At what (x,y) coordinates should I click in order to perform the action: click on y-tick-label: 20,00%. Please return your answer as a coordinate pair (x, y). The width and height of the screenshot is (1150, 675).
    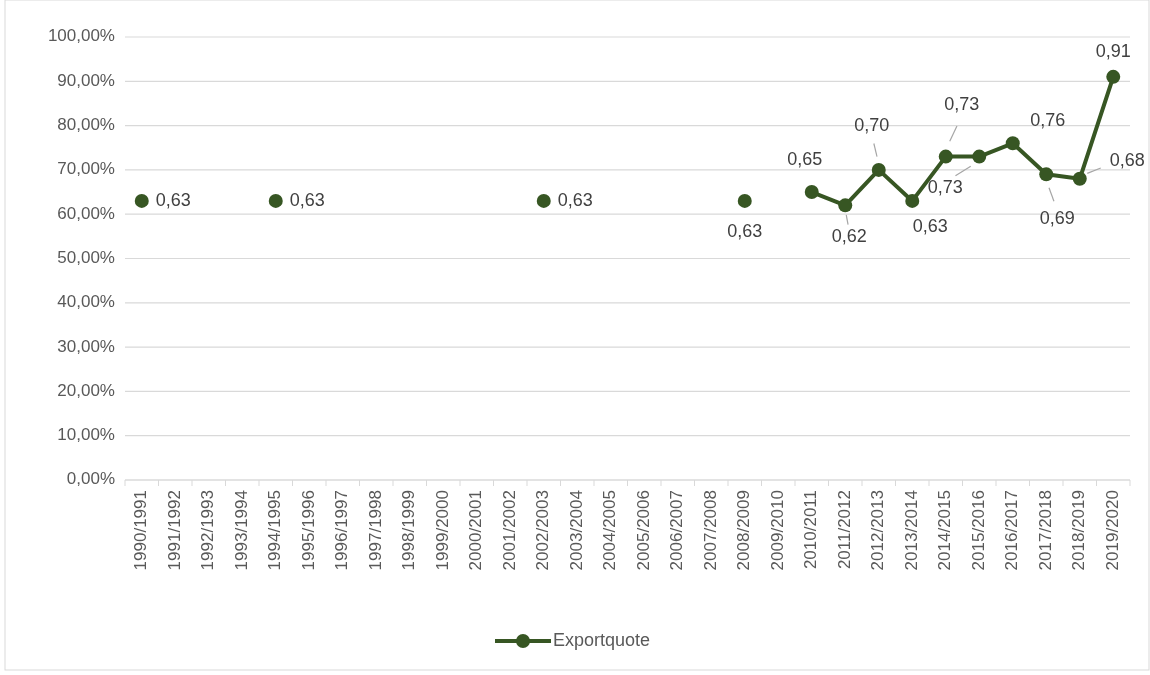
    Looking at the image, I should click on (86, 390).